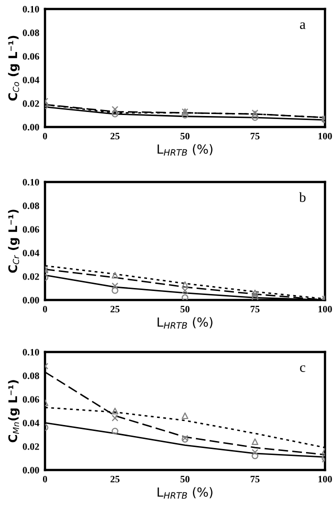 The width and height of the screenshot is (333, 507). Describe the element at coordinates (302, 197) in the screenshot. I see `annotation: b` at that location.